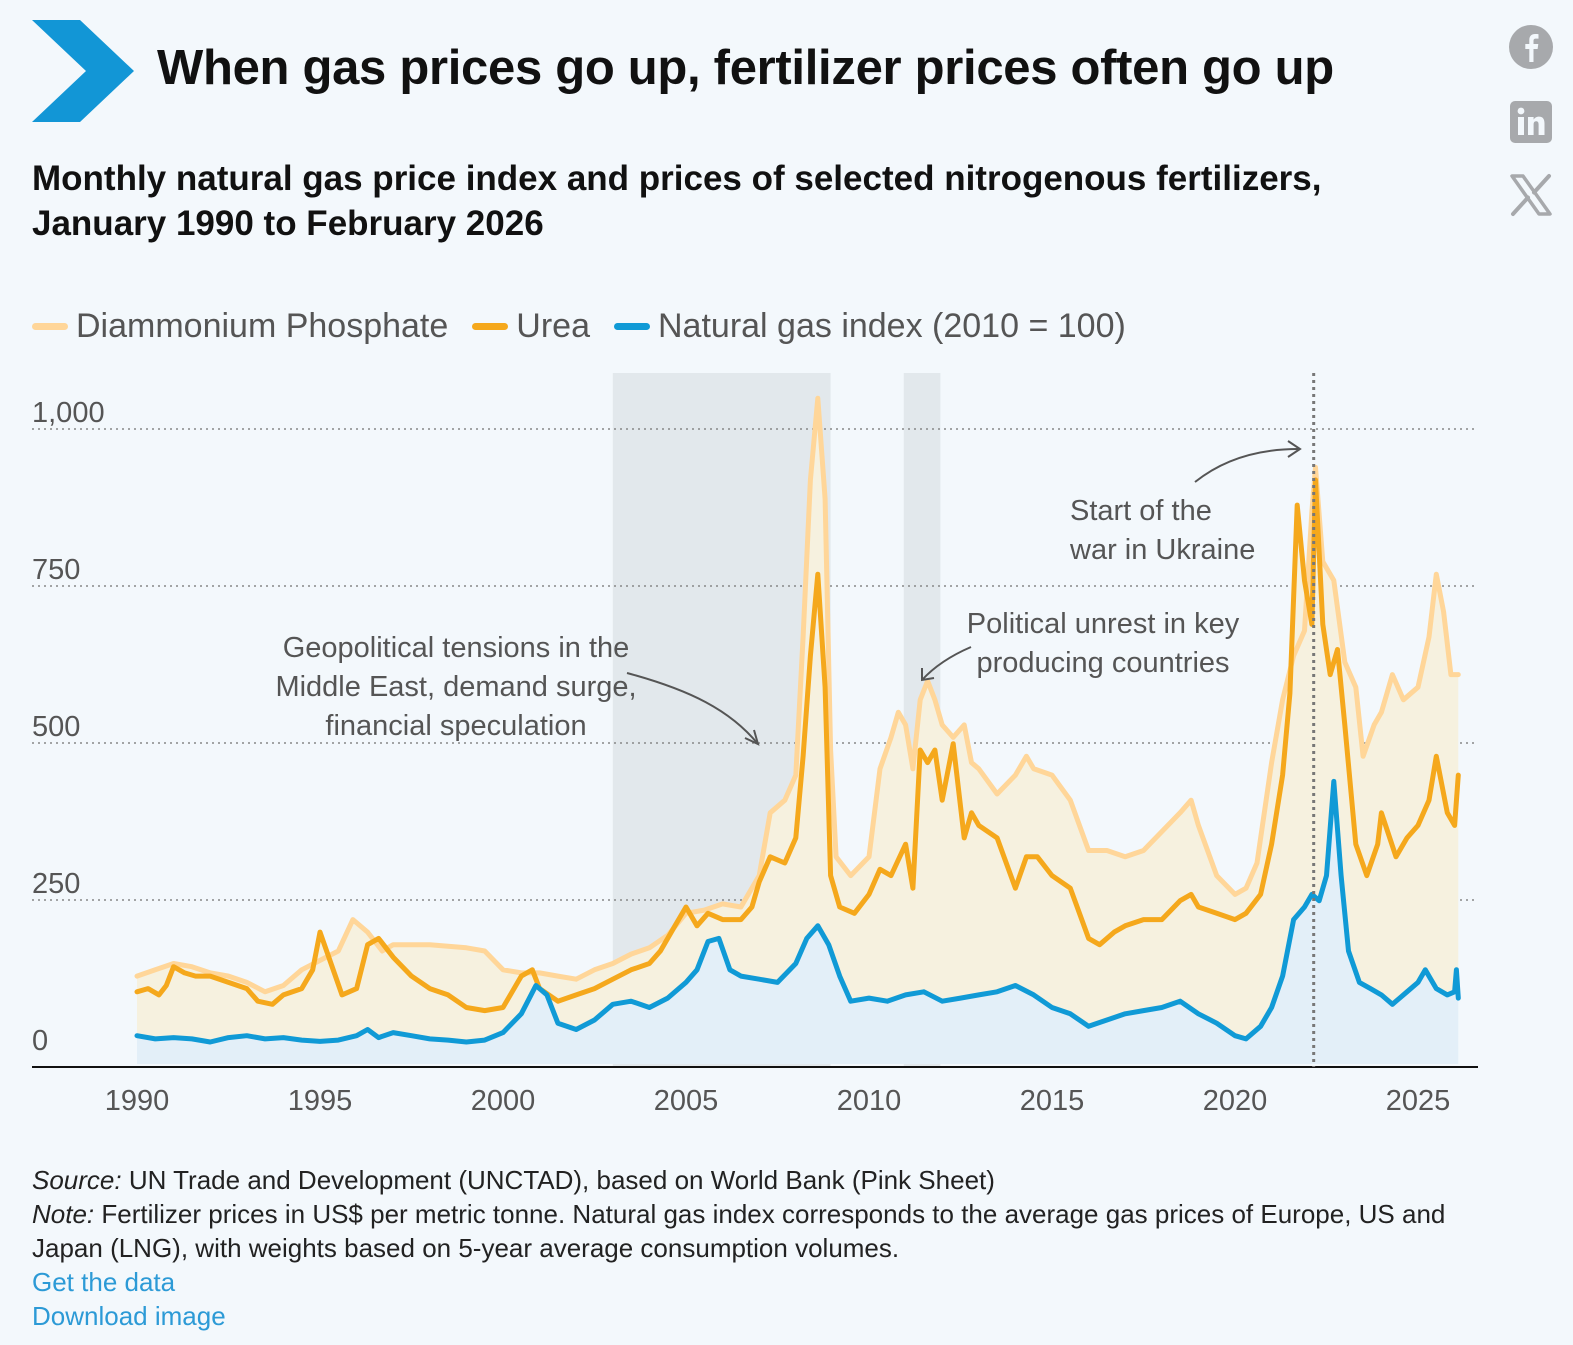  Describe the element at coordinates (503, 1101) in the screenshot. I see `x-tick-label-2000: 2000` at that location.